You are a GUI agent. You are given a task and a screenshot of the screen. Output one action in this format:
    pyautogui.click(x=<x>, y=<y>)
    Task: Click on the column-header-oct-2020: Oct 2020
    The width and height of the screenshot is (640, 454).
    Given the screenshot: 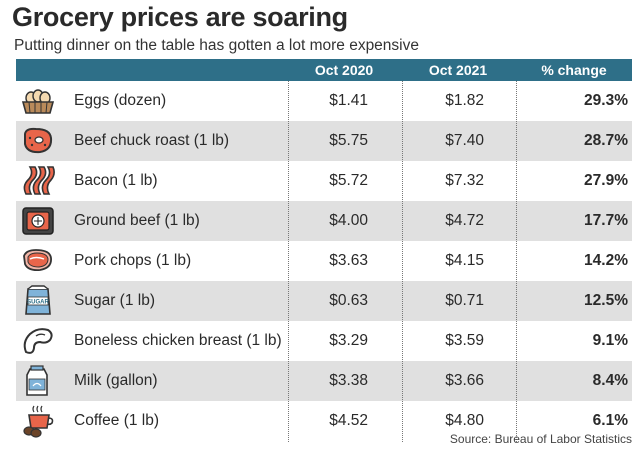 What is the action you would take?
    pyautogui.click(x=344, y=70)
    